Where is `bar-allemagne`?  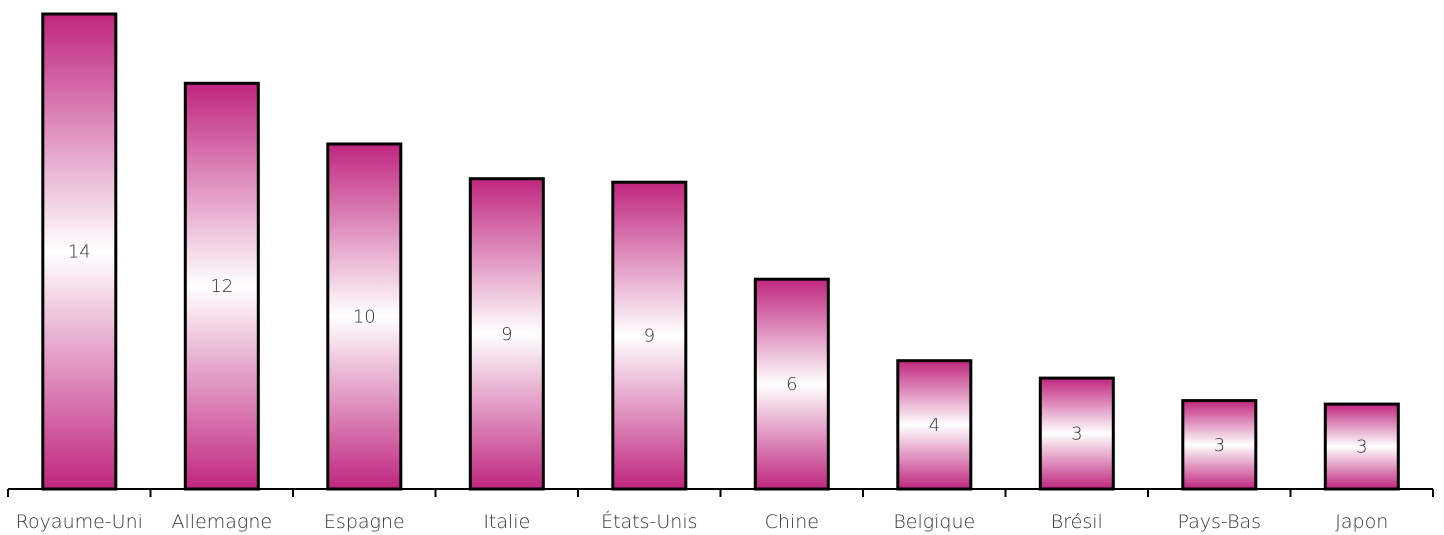
bar-allemagne is located at coordinates (221, 286).